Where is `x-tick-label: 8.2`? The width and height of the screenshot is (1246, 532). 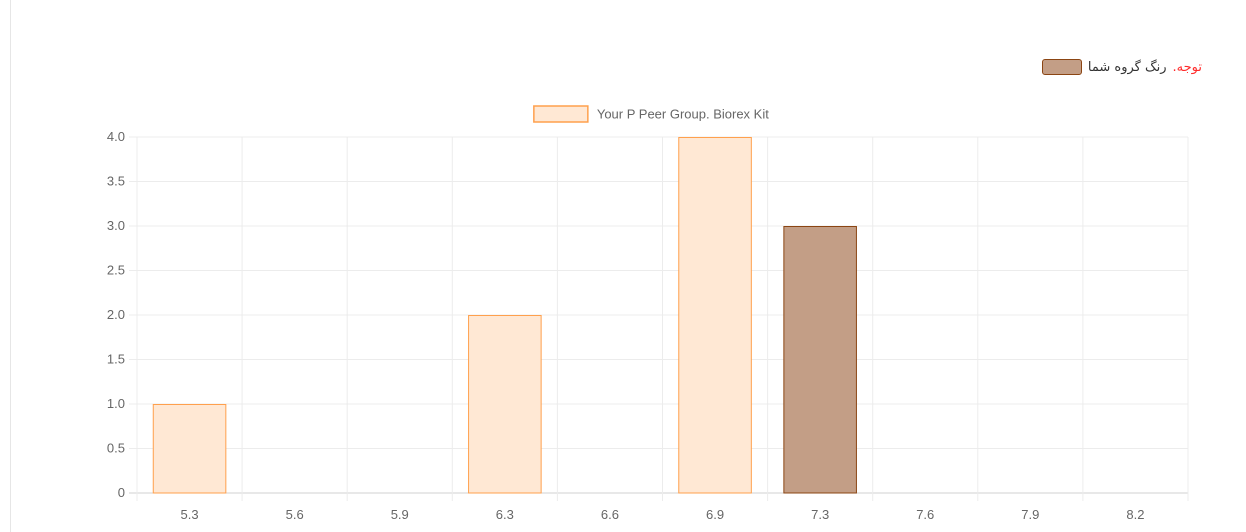
x-tick-label: 8.2 is located at coordinates (1135, 514).